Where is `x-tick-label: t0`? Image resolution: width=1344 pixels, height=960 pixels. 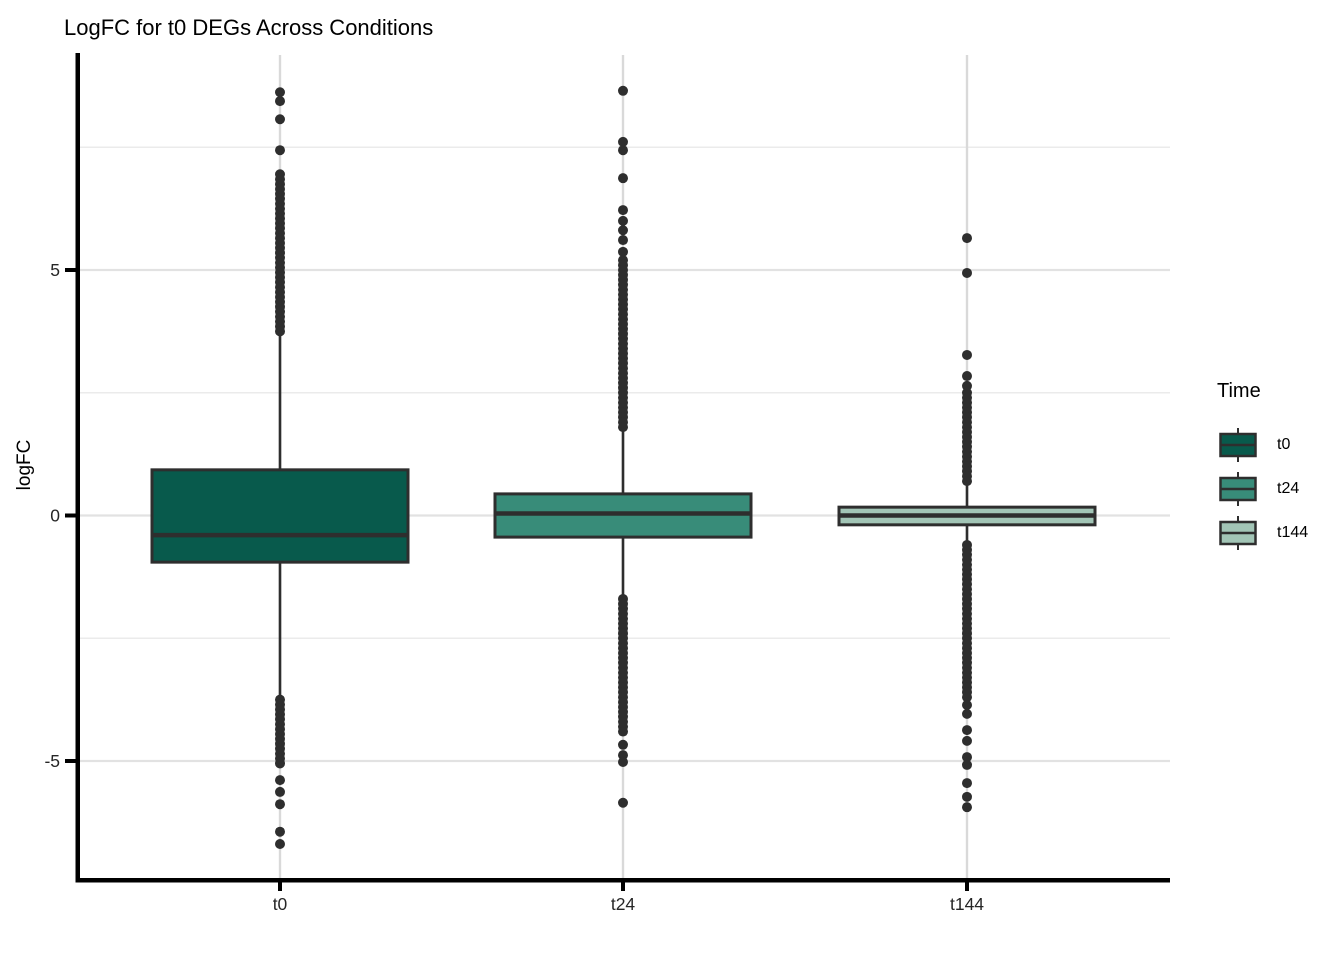
x-tick-label: t0 is located at coordinates (280, 904).